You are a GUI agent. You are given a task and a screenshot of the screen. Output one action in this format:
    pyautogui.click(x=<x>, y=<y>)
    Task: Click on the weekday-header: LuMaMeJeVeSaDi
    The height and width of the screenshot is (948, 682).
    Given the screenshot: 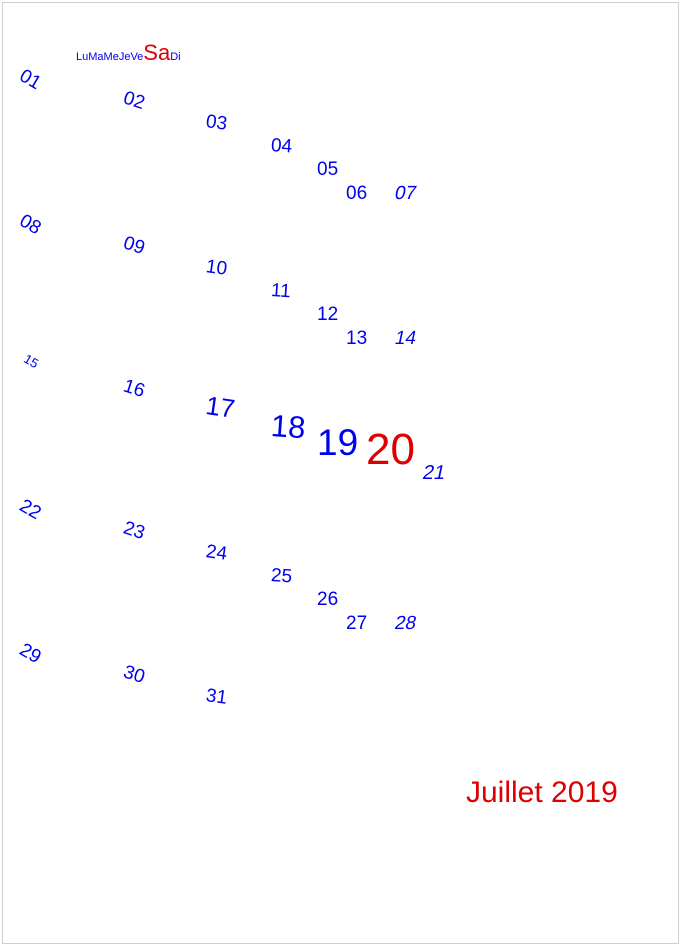 What is the action you would take?
    pyautogui.click(x=128, y=53)
    